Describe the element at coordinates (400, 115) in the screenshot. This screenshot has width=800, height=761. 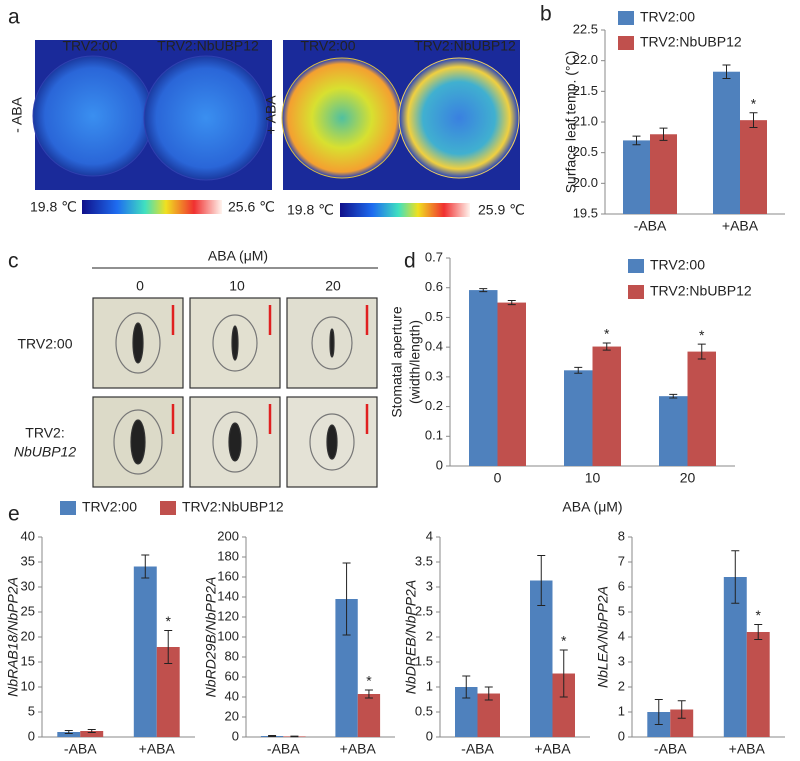
I see `thermal-image` at that location.